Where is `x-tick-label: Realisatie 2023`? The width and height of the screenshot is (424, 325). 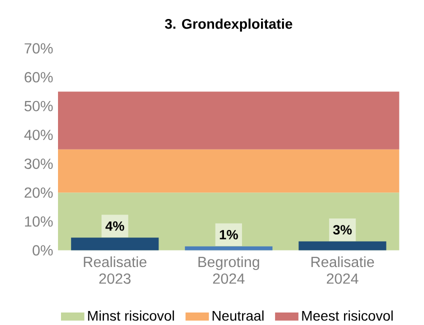
x-tick-label: Realisatie 2023 is located at coordinates (115, 270).